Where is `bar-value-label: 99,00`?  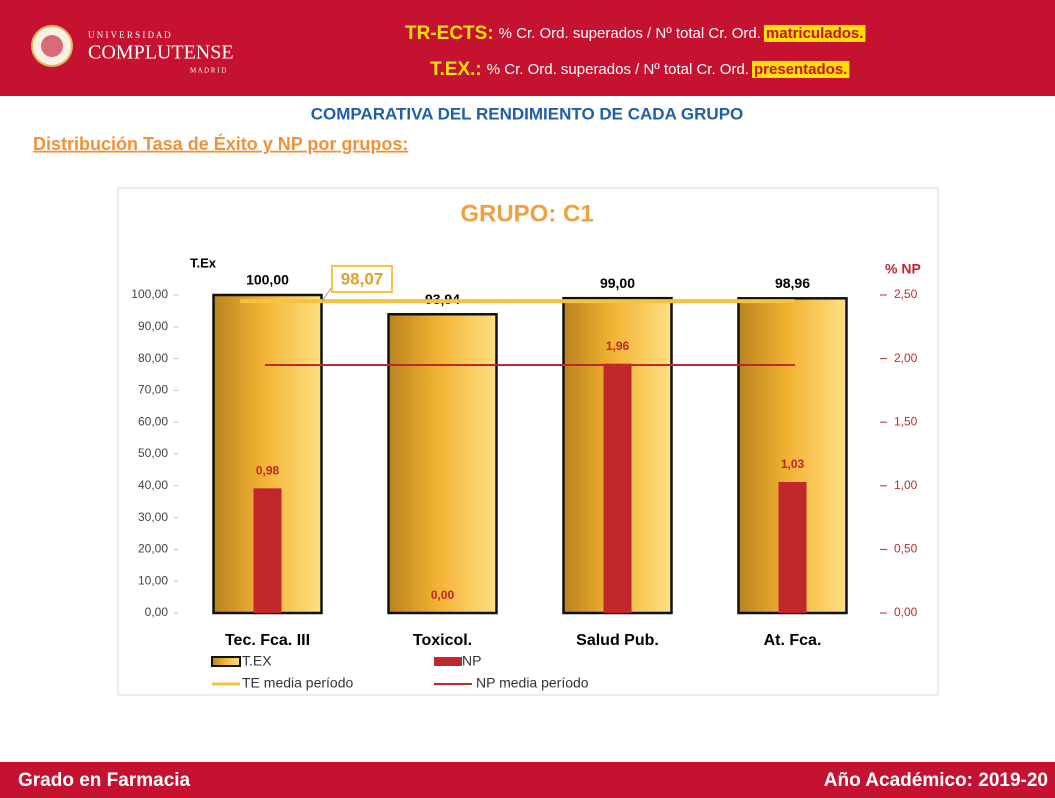
bar-value-label: 99,00 is located at coordinates (617, 283).